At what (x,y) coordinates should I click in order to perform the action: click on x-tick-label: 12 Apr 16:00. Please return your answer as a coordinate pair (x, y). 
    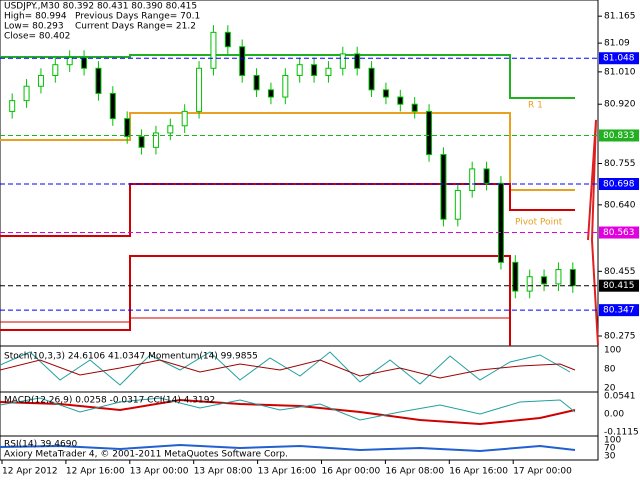
    Looking at the image, I should click on (95, 472).